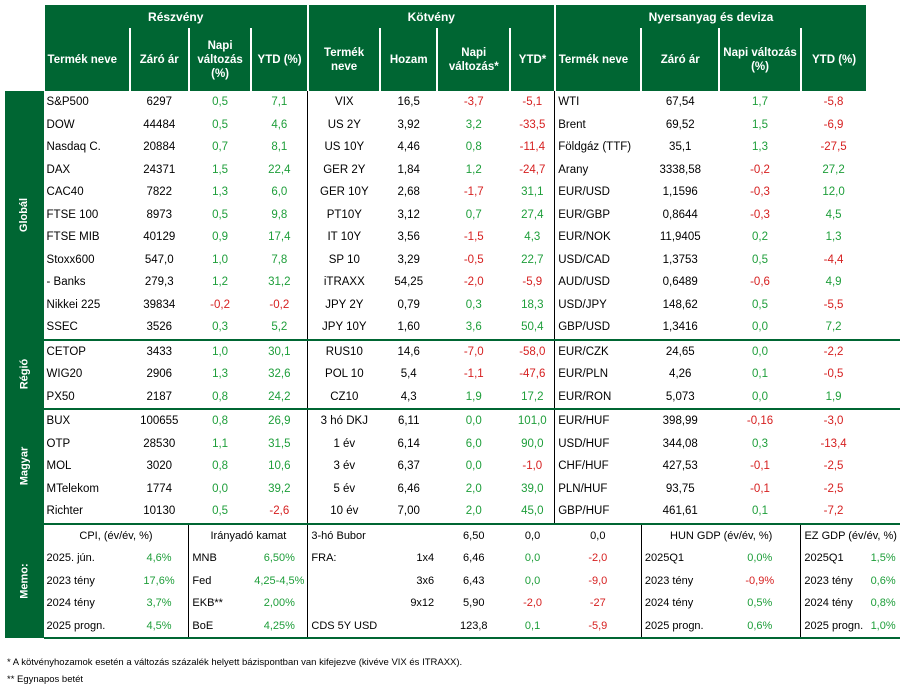  Describe the element at coordinates (344, 443) in the screenshot. I see `bond-name: 1 év` at that location.